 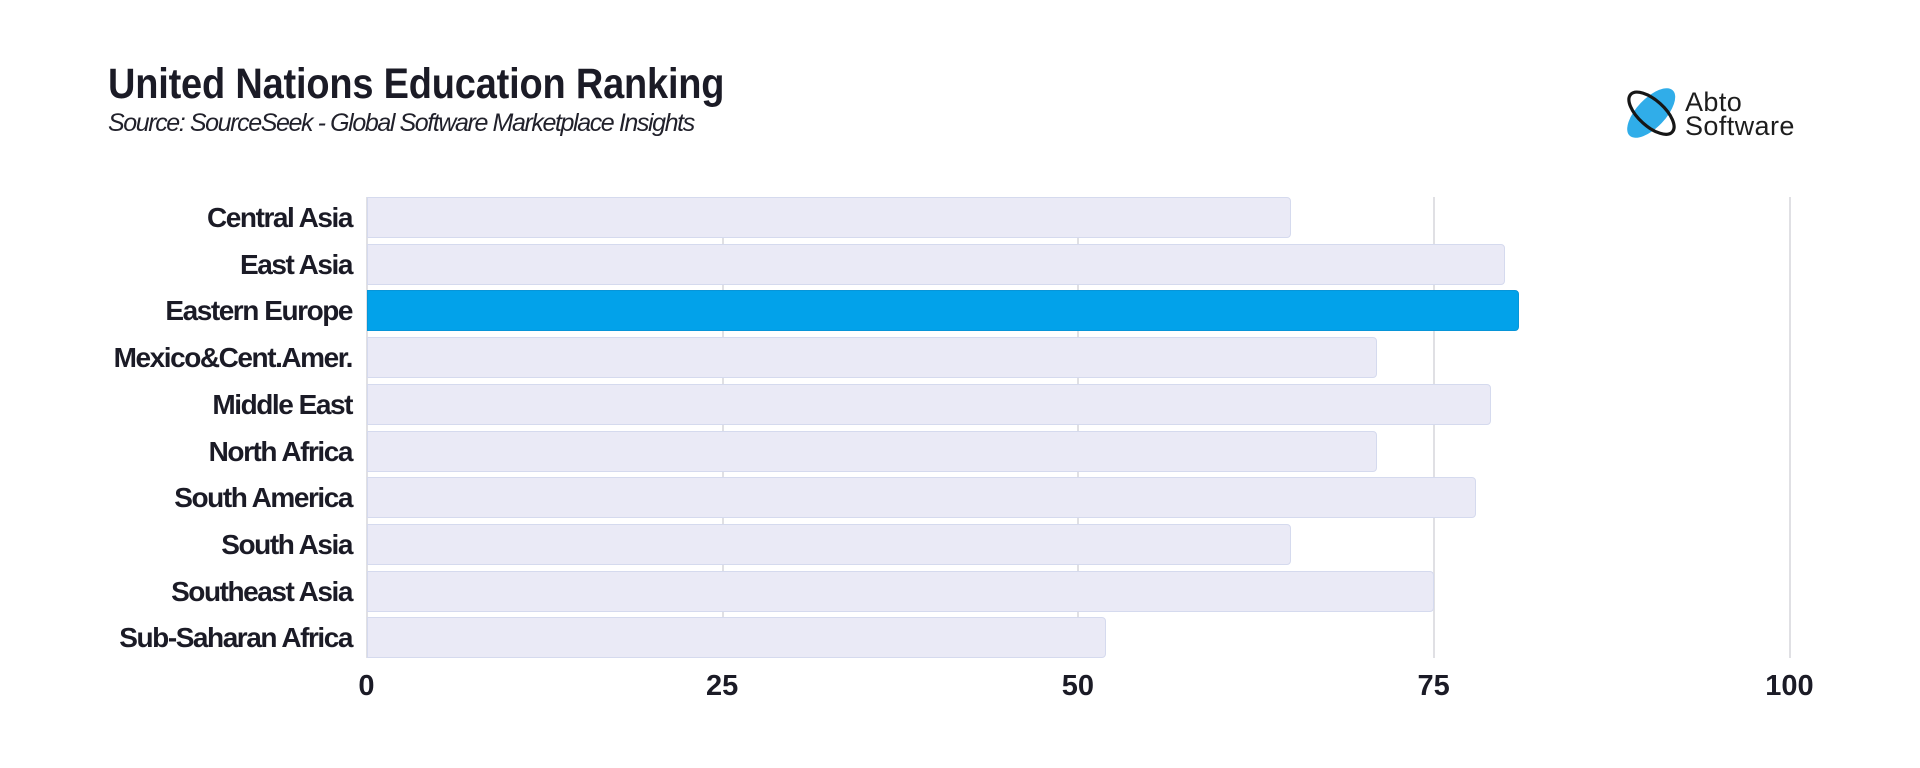 I want to click on svg-text: Software, so click(x=1740, y=126).